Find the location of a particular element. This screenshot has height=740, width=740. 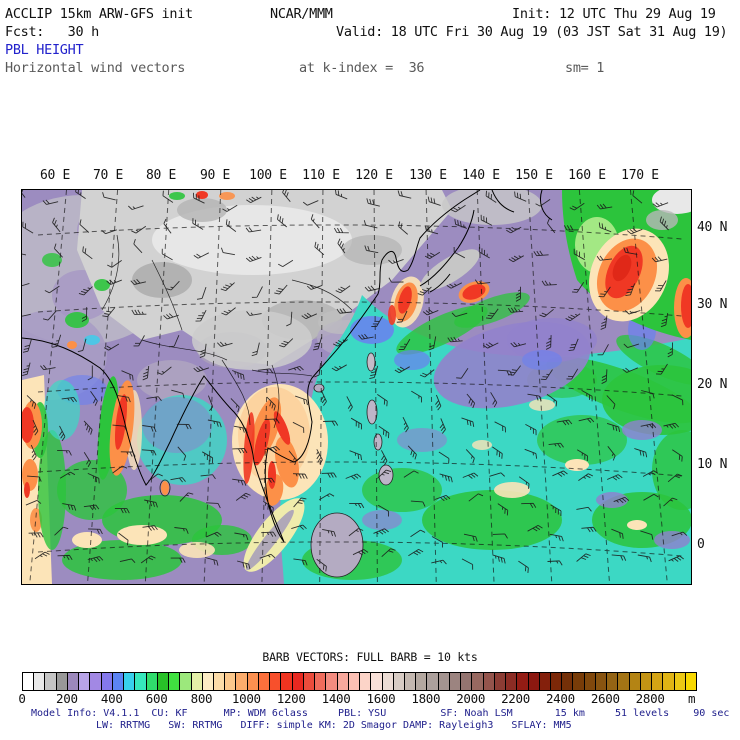

colorbar-tick: 1000 is located at coordinates (246, 698).